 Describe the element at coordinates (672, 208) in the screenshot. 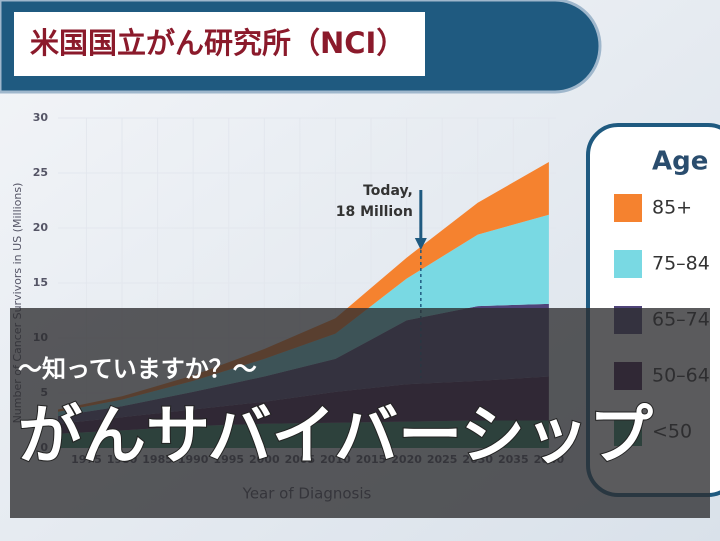

I see `legend-label: 85+` at that location.